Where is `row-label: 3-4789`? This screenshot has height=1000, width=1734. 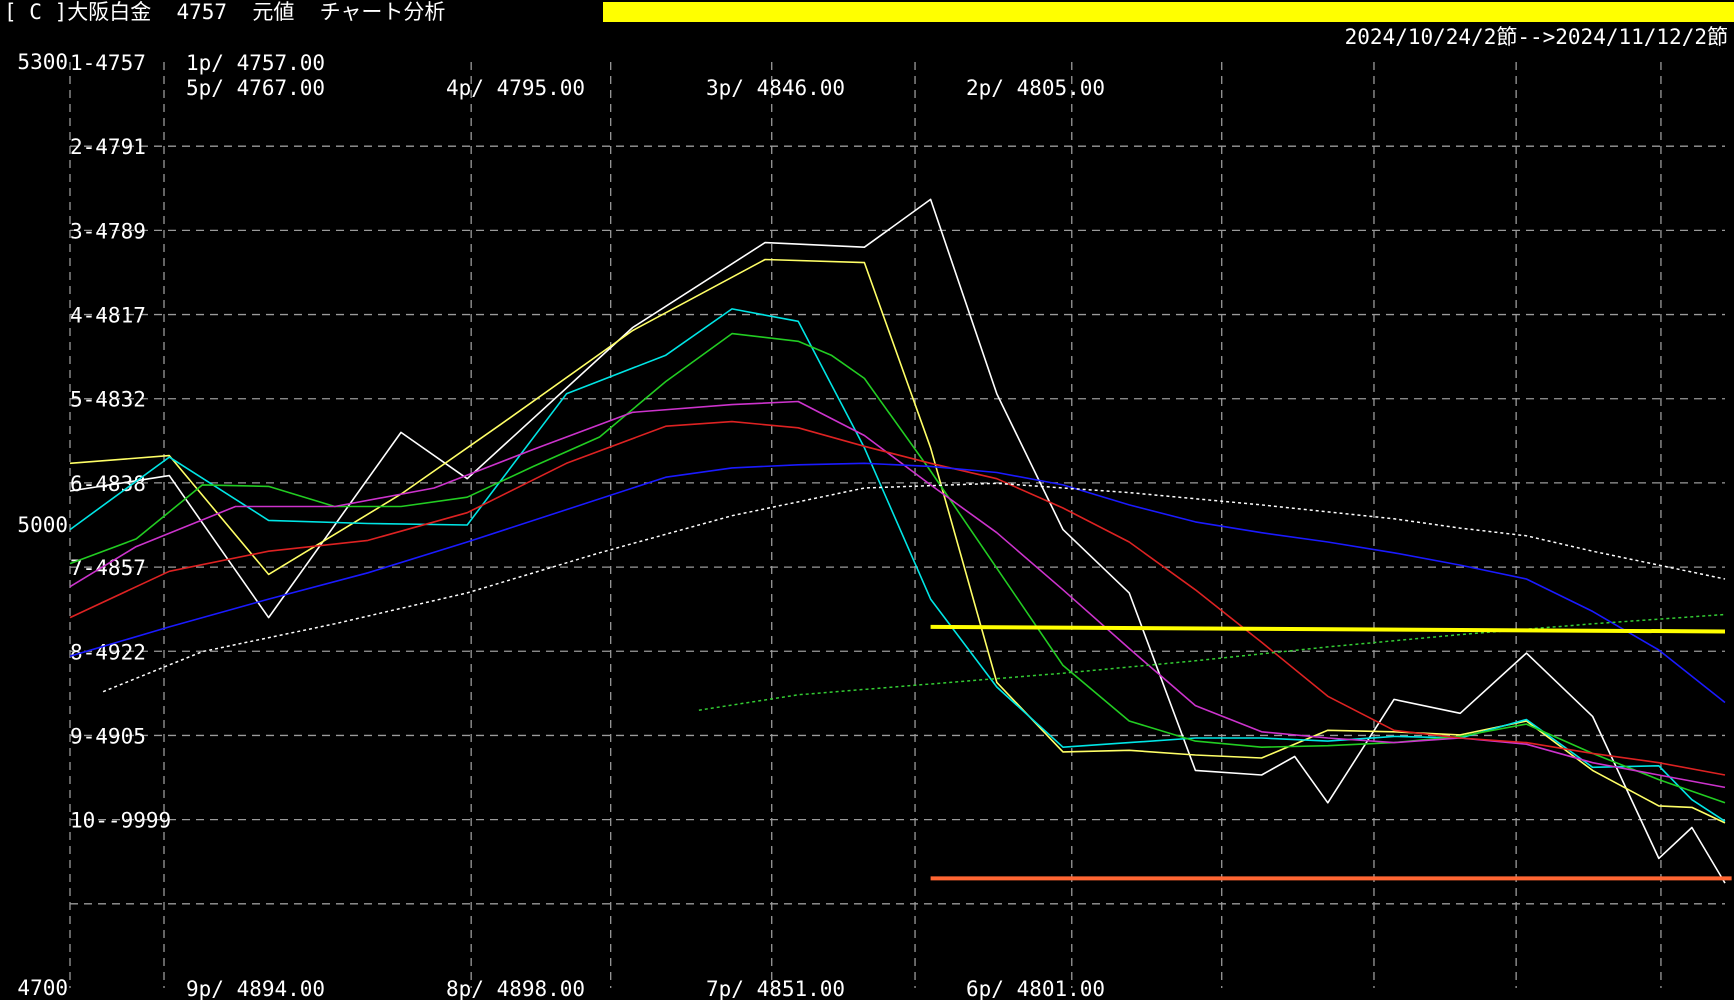
row-label: 3-4789 is located at coordinates (108, 231).